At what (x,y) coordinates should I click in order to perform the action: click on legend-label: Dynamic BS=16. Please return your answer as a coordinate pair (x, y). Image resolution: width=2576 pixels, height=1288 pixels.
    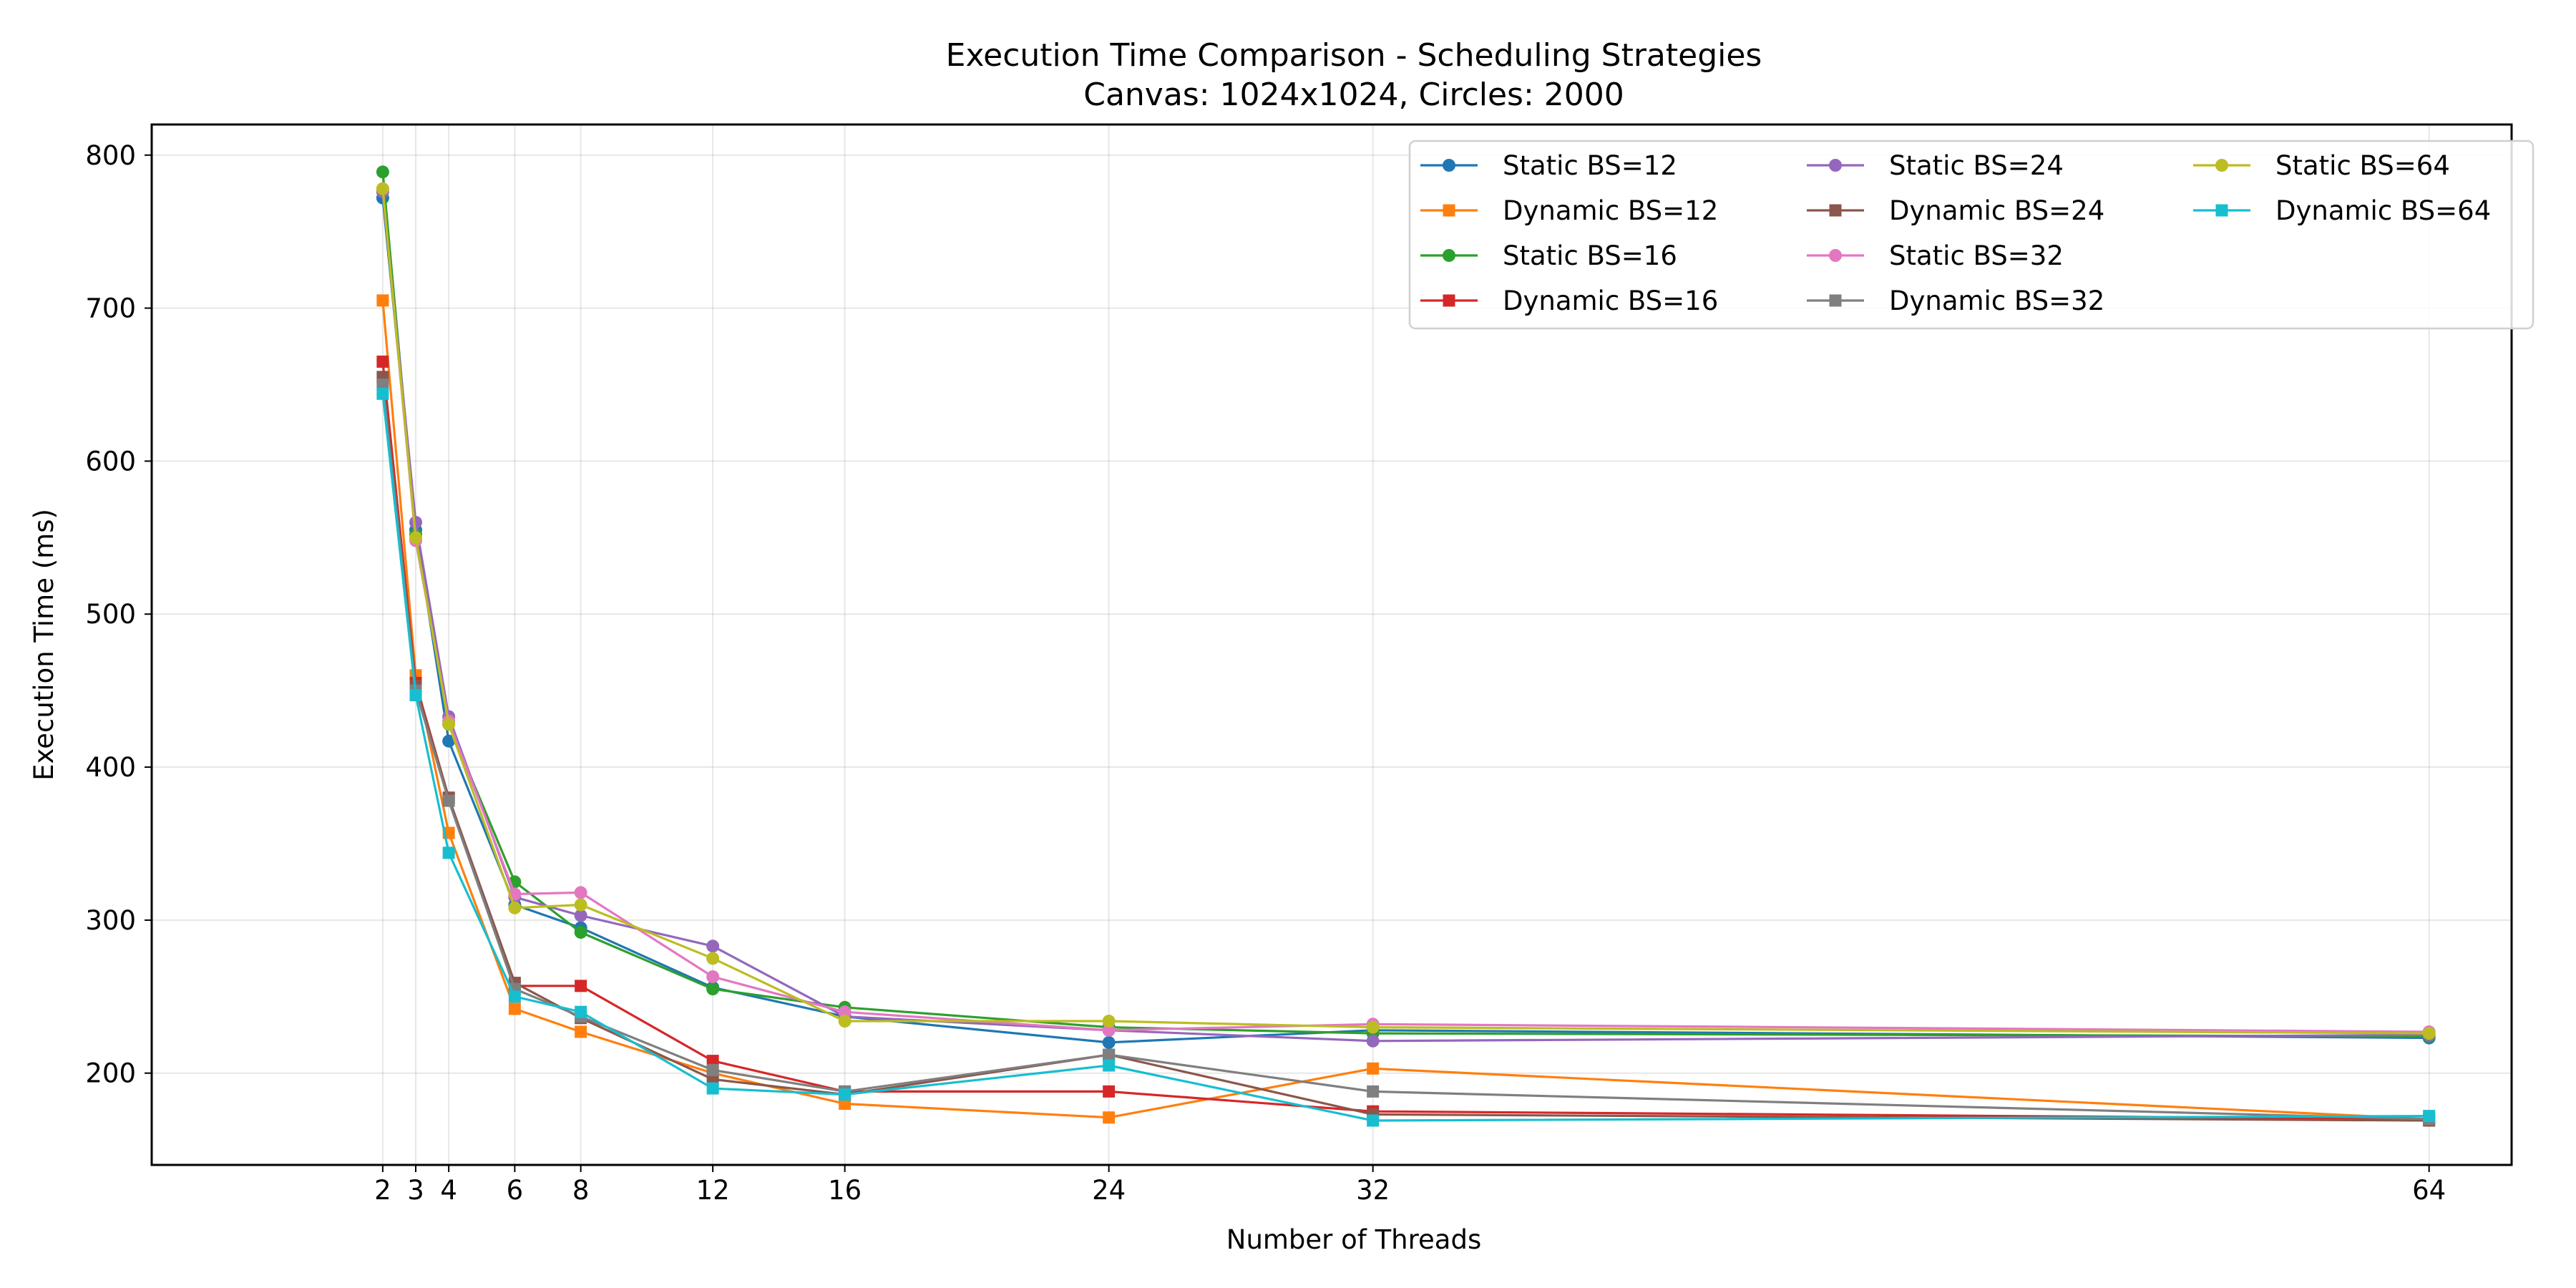
    Looking at the image, I should click on (1610, 301).